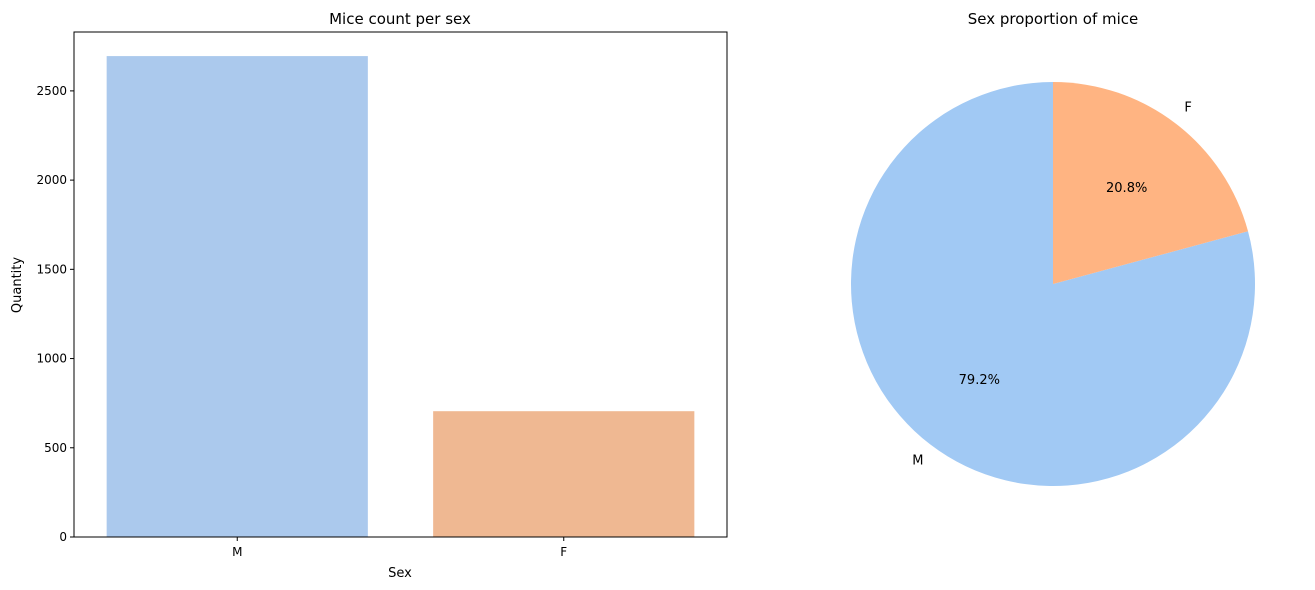 The image size is (1315, 590). I want to click on bar-f, so click(564, 474).